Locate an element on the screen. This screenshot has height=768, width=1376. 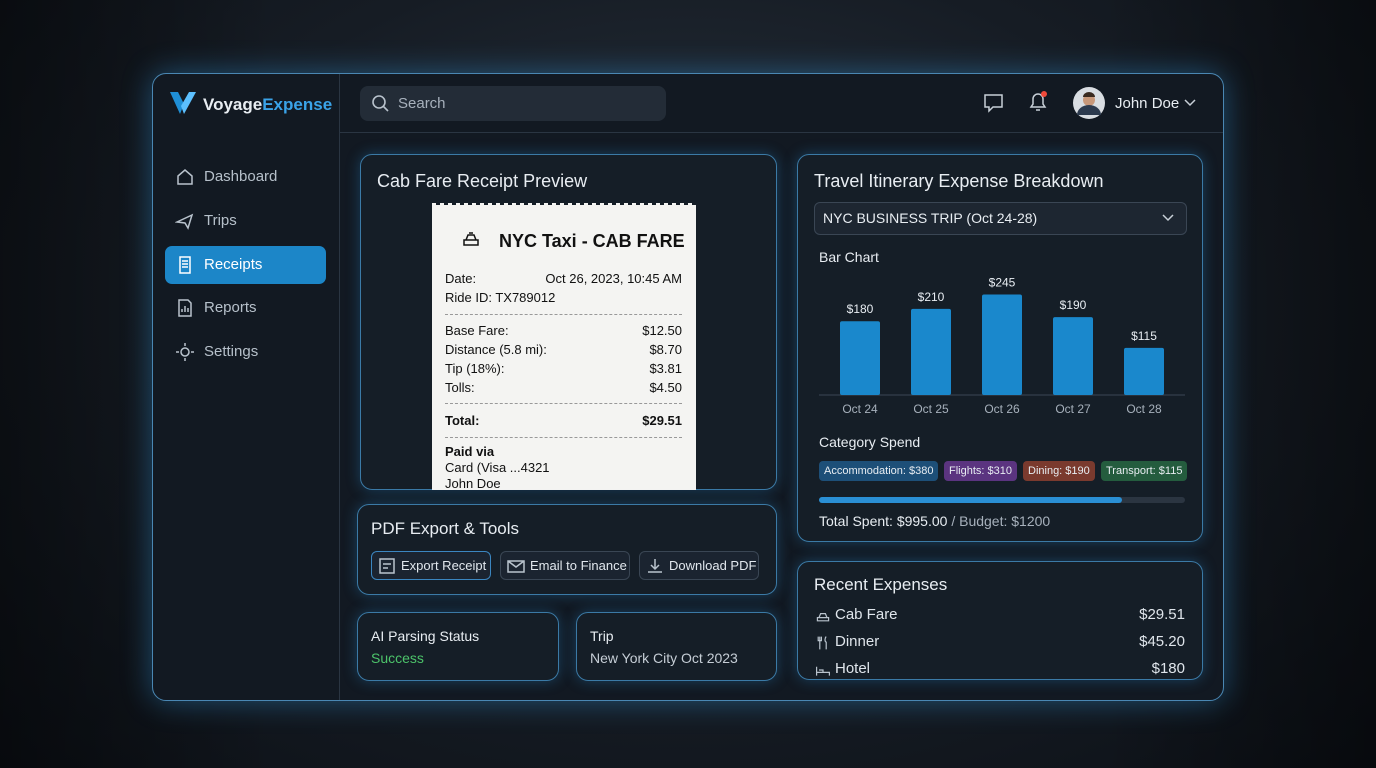
receipt-value: $8.70 is located at coordinates (665, 349).